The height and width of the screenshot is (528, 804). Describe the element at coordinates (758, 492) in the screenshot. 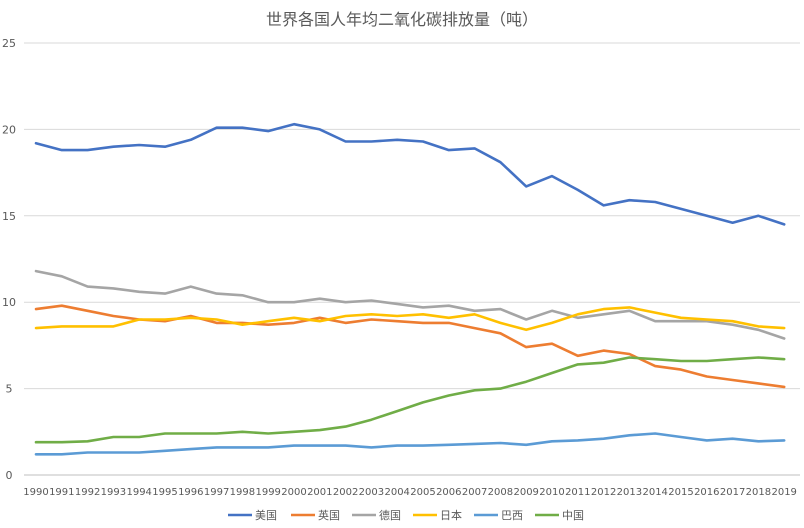

I see `x-tick-label: 2018` at that location.